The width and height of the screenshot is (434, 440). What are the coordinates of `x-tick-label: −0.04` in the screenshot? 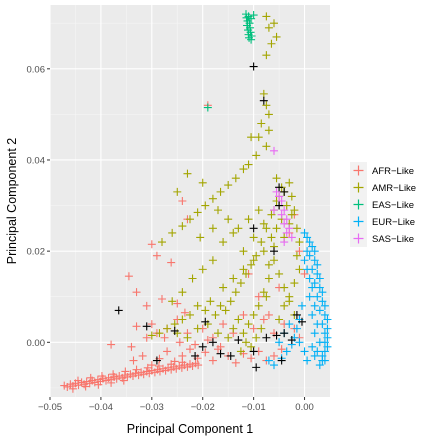 It's located at (101, 407).